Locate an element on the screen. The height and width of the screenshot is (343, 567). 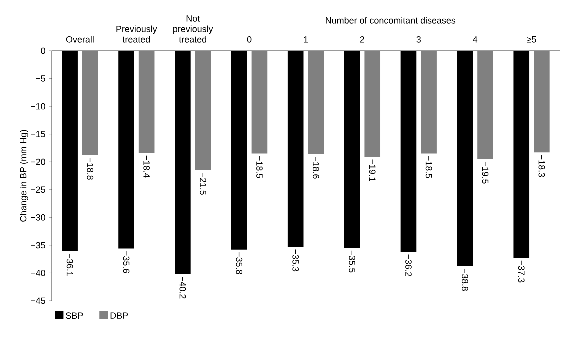
data-label: −21.5 is located at coordinates (203, 184).